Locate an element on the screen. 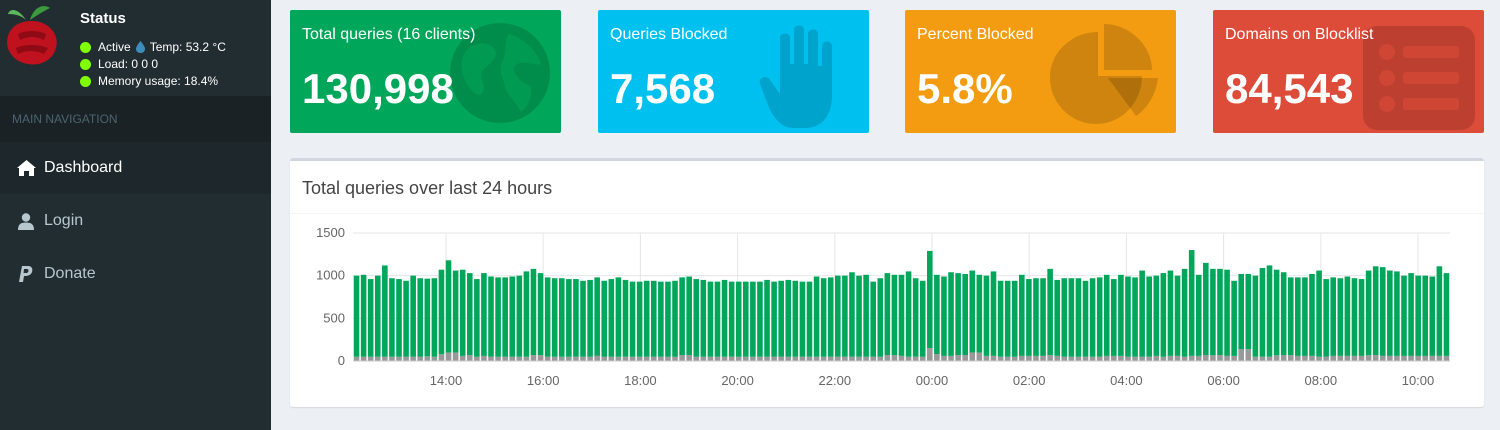 Image resolution: width=1500 pixels, height=430 pixels. percent-blocked-box: Percent Blocked 5.8% is located at coordinates (1040, 71).